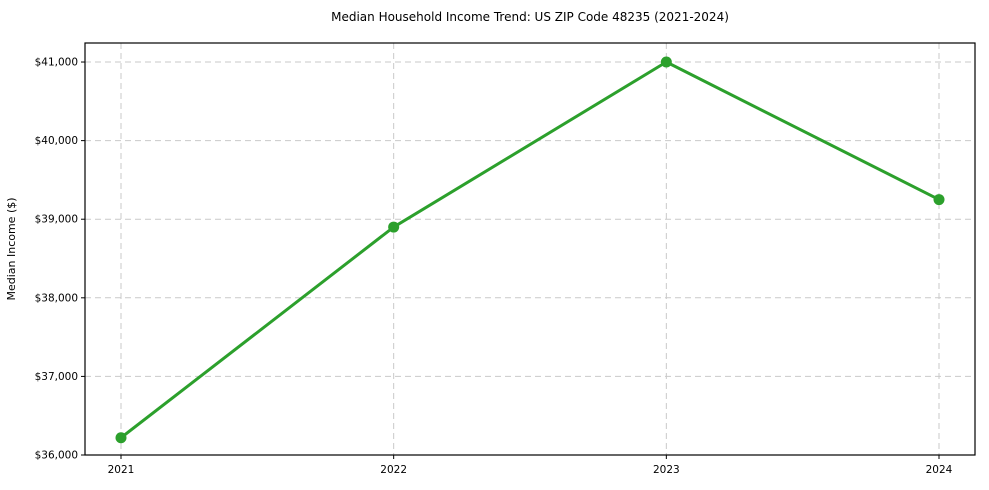 Image resolution: width=989 pixels, height=490 pixels. What do you see at coordinates (121, 470) in the screenshot?
I see `x-tick-label: 2021` at bounding box center [121, 470].